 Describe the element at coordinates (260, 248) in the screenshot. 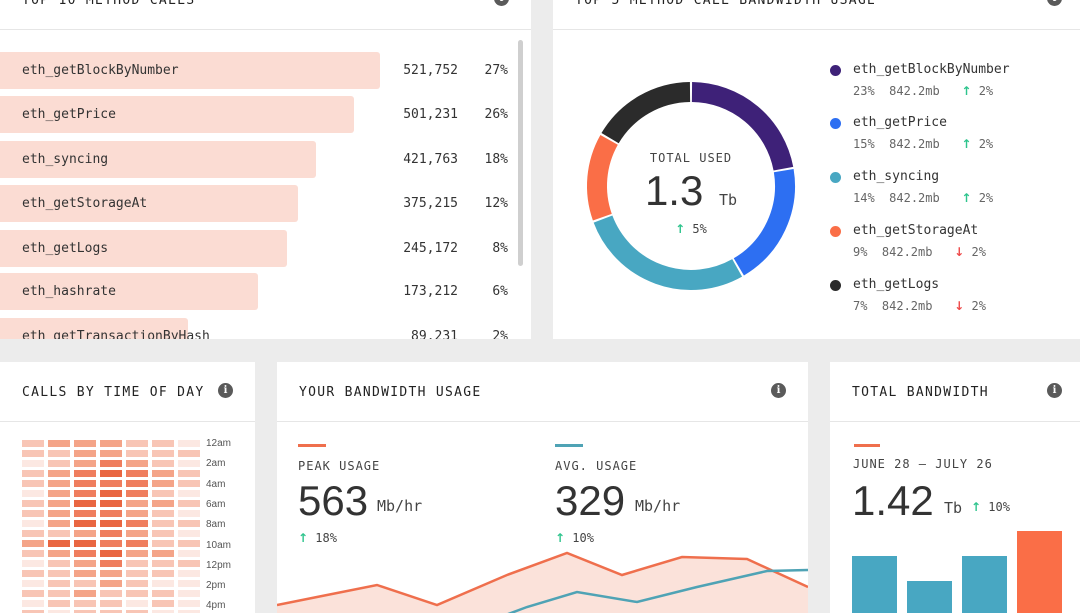

I see `method-call-row: eth_getLogs 245,172 8%` at that location.